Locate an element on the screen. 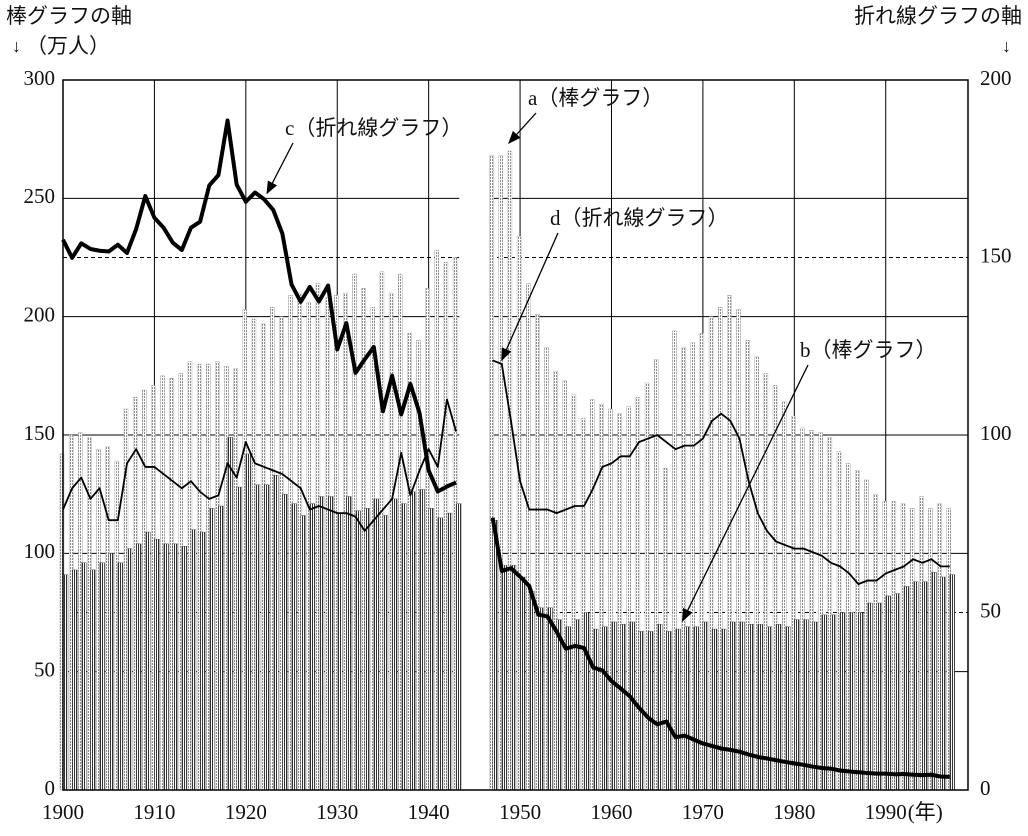  left-axis-label: 棒グラフの軸 is located at coordinates (69, 16).